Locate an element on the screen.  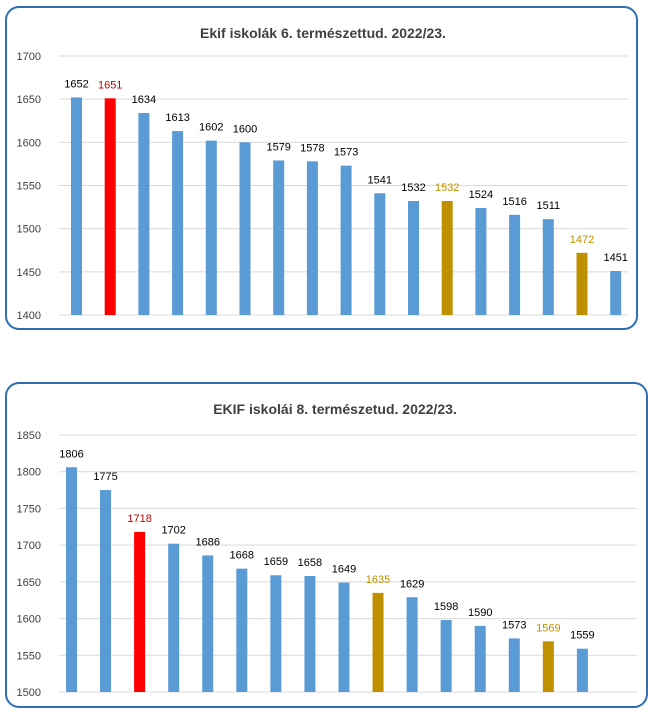
data-label: 1686 is located at coordinates (207, 542).